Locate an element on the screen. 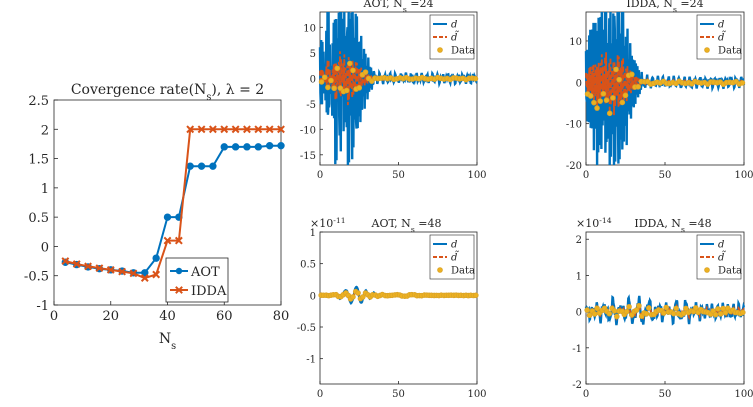  x-tick-label: 40 is located at coordinates (167, 316).